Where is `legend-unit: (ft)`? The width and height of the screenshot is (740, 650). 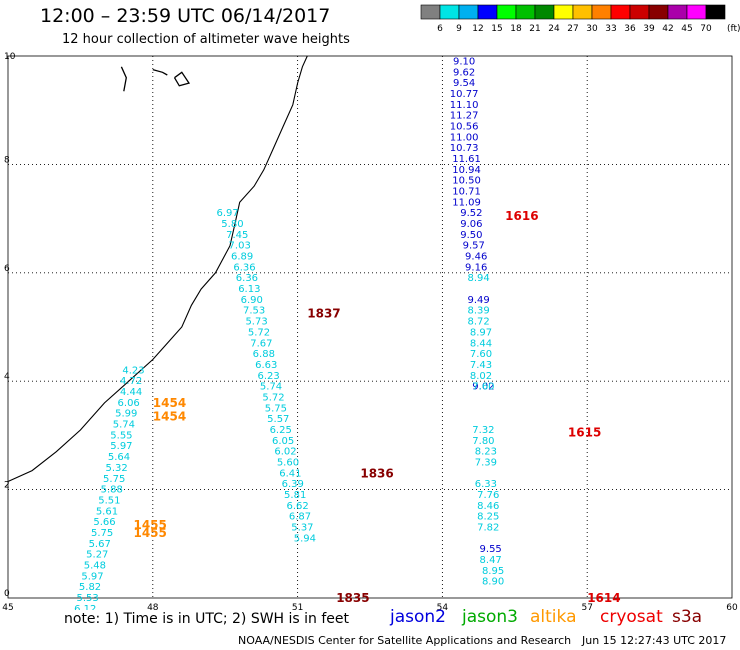 legend-unit: (ft) is located at coordinates (733, 29).